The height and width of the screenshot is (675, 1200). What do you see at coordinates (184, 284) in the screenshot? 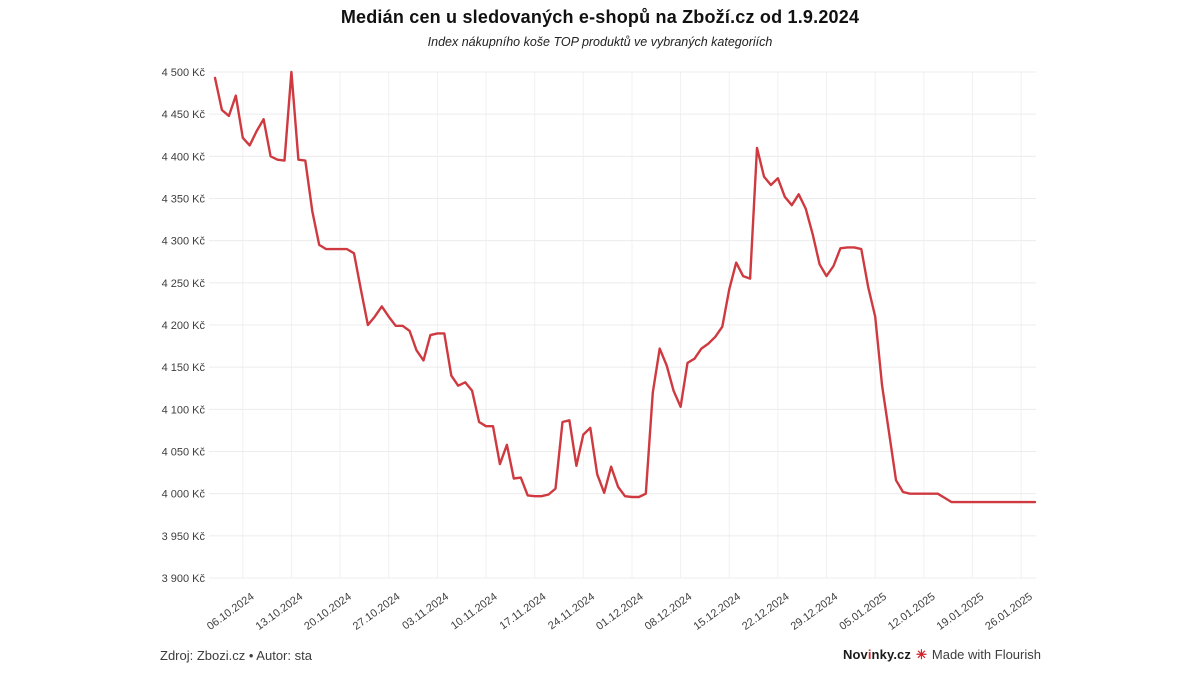
I see `y-axis-tick-label: 4 250 Kč` at bounding box center [184, 284].